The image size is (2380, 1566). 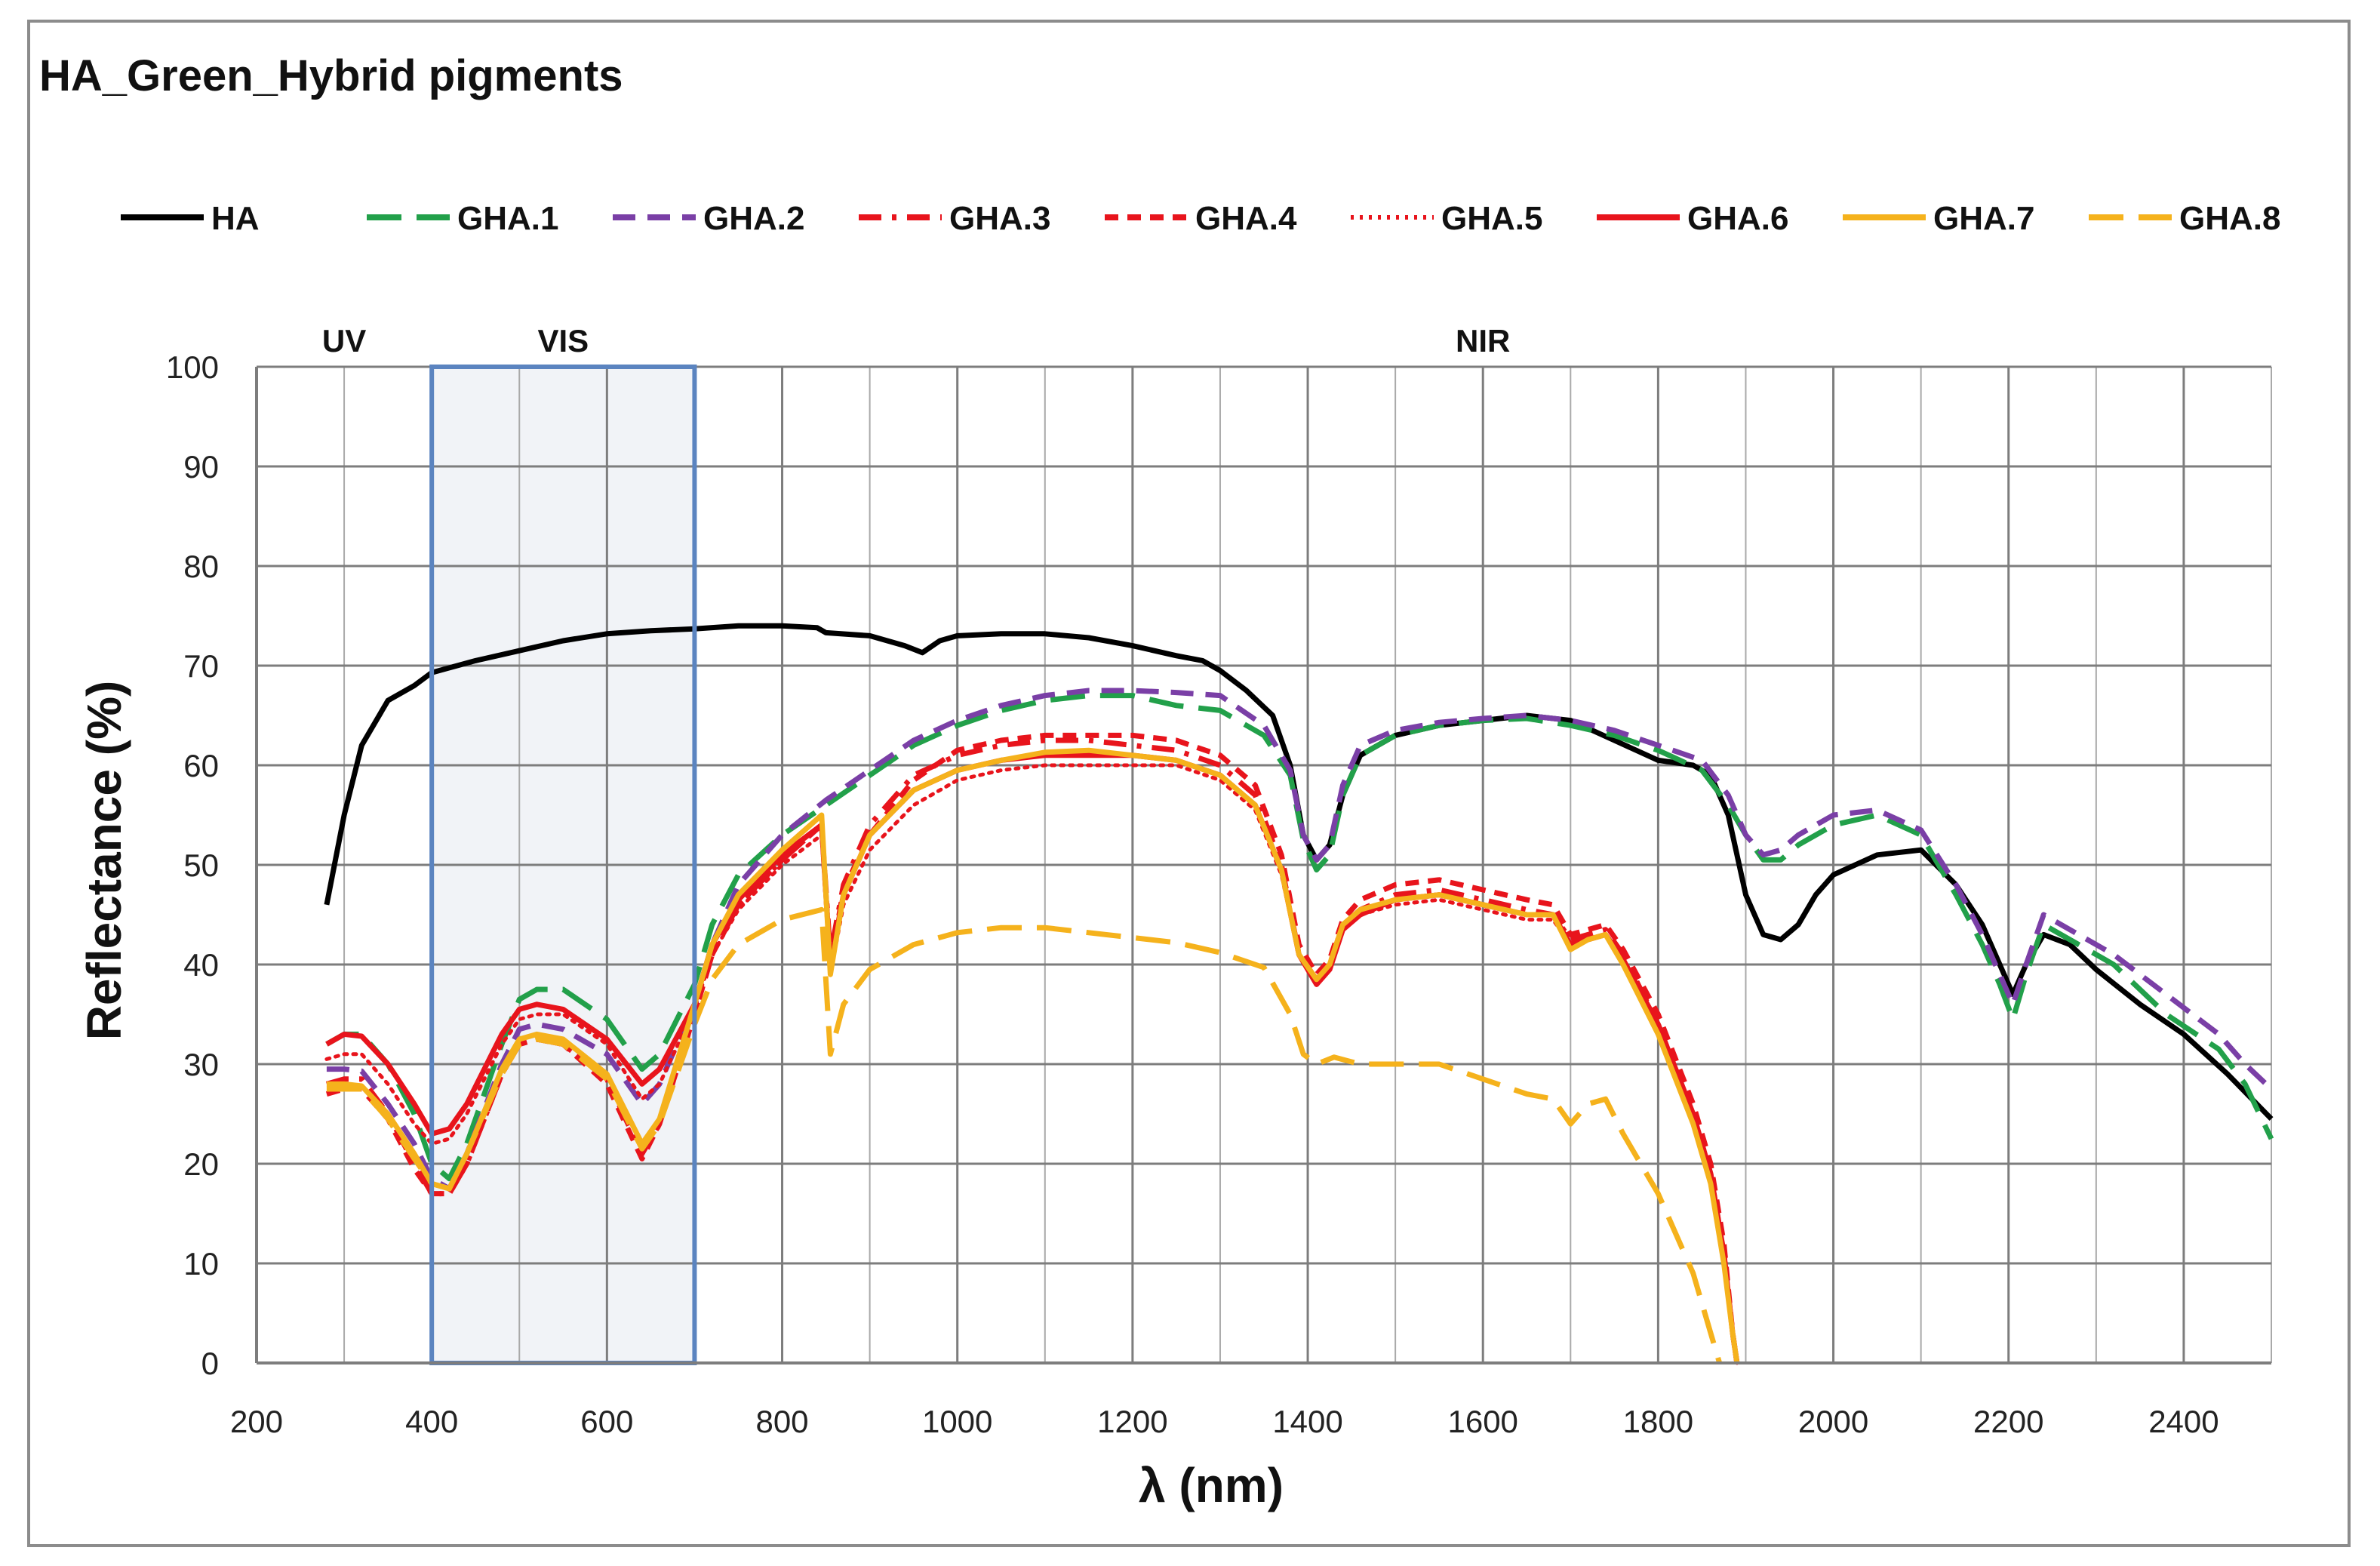 I want to click on y-tick-label: 40, so click(x=201, y=965).